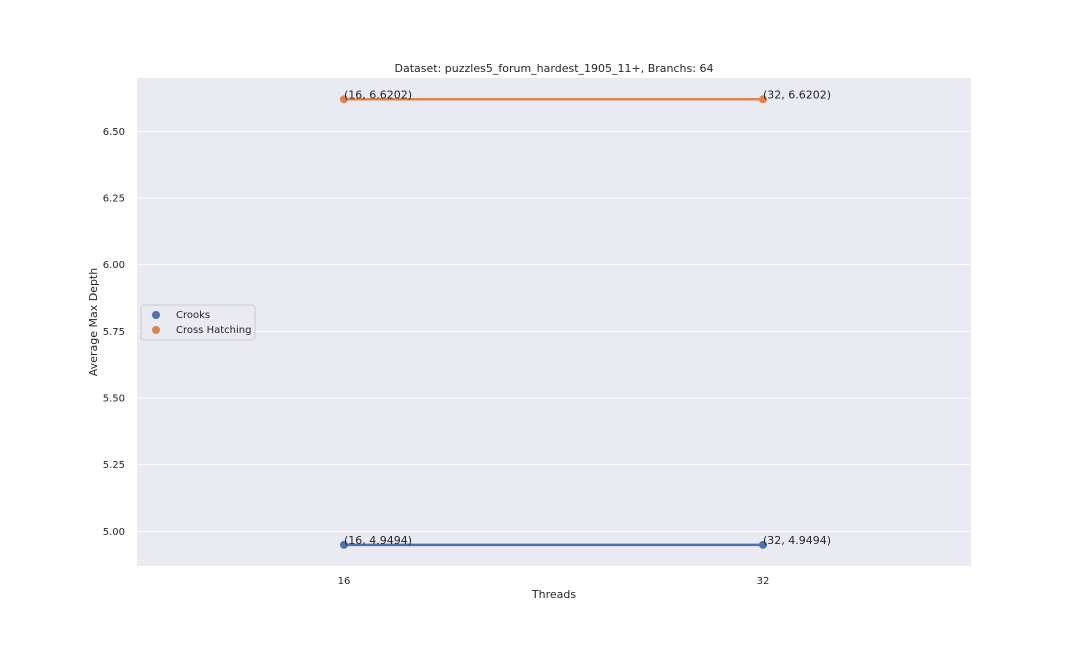 This screenshot has height=648, width=1080. Describe the element at coordinates (156, 330) in the screenshot. I see `legend-marker-cross-hatching` at that location.